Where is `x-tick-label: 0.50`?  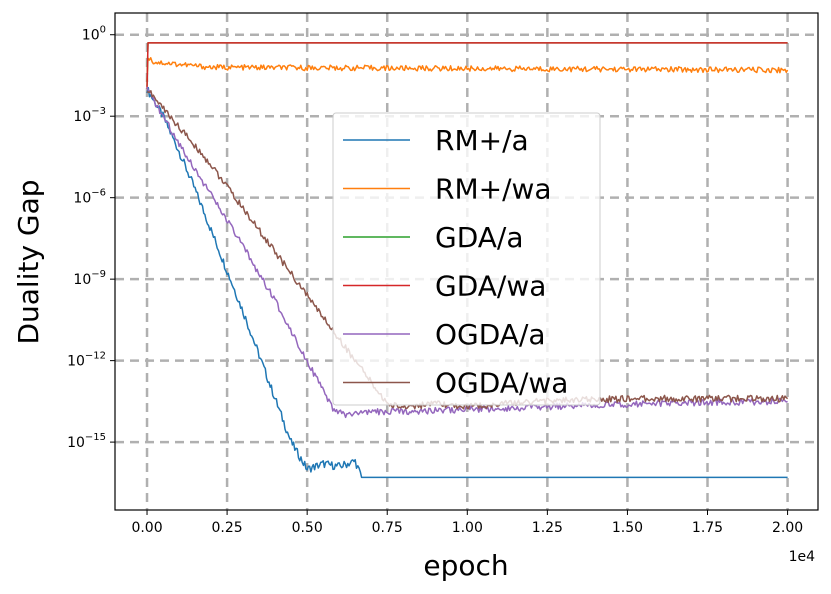 x-tick-label: 0.50 is located at coordinates (307, 528).